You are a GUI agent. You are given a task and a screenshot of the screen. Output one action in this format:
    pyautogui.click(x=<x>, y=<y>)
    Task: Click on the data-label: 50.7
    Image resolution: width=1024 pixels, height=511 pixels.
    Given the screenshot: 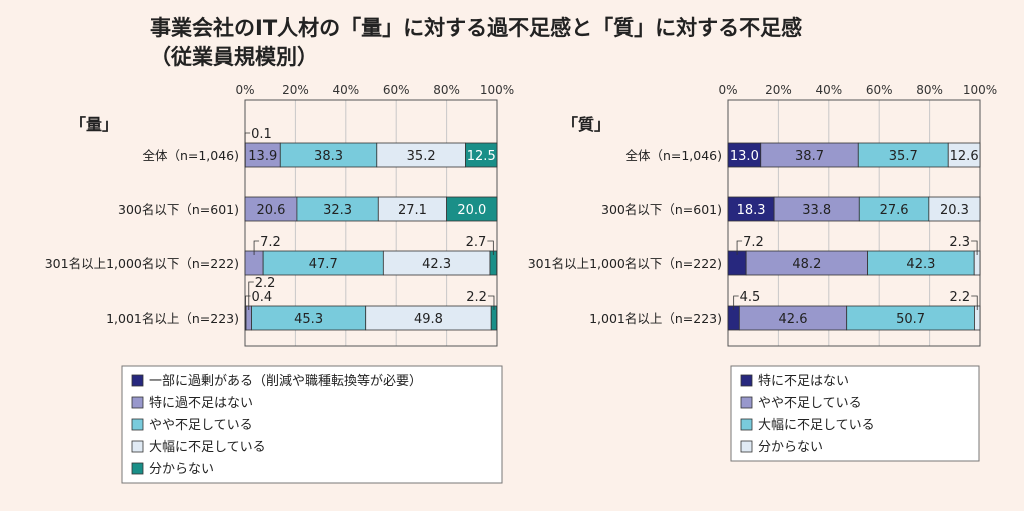 What is the action you would take?
    pyautogui.click(x=910, y=319)
    